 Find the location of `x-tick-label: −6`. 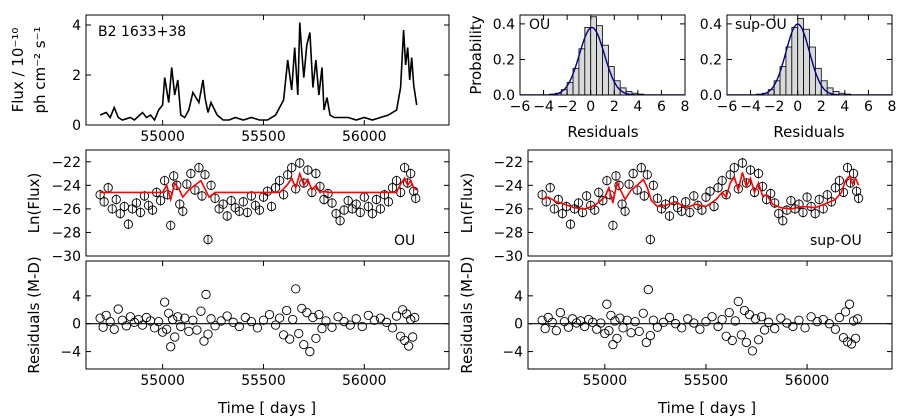

x-tick-label: −6 is located at coordinates (727, 107).